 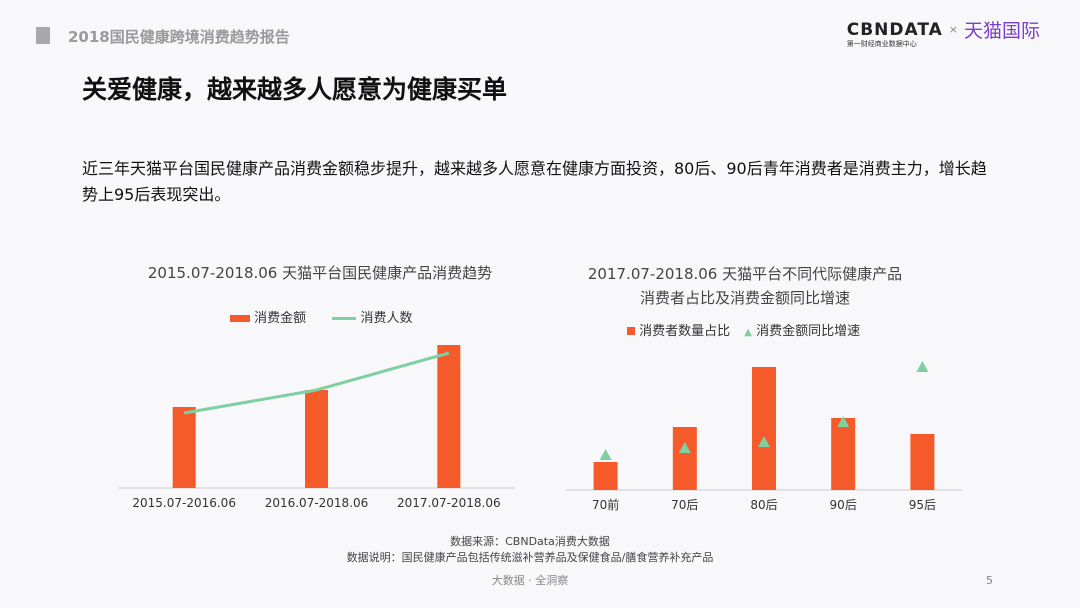 What do you see at coordinates (763, 505) in the screenshot?
I see `x-tick-label: 80后` at bounding box center [763, 505].